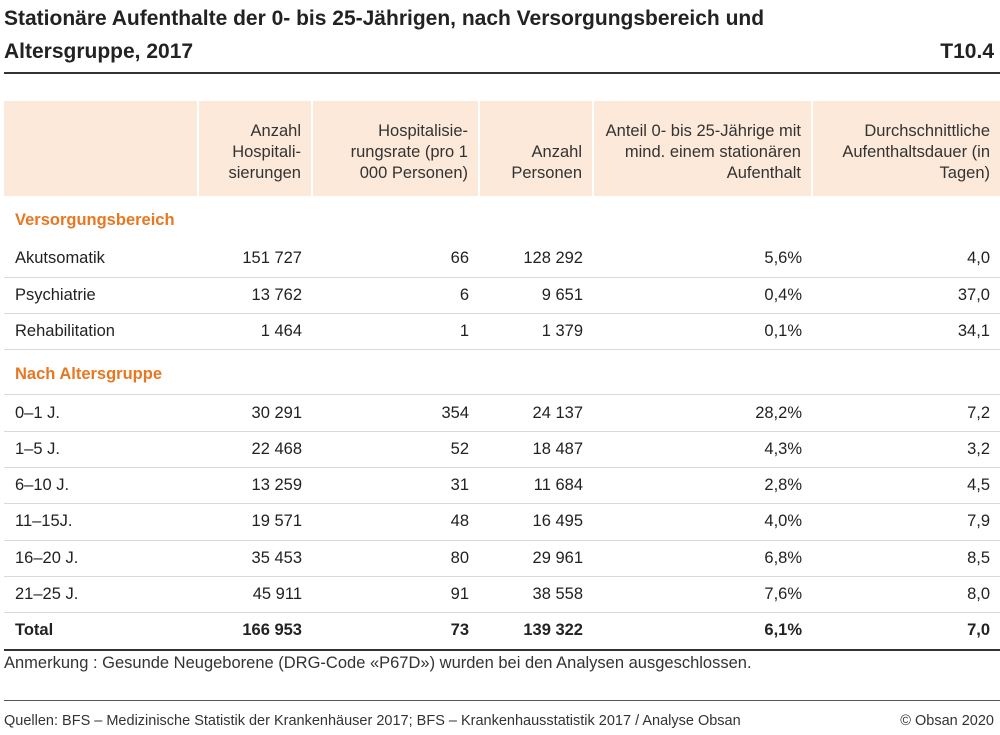 Image resolution: width=1000 pixels, height=735 pixels. I want to click on total-value: 73, so click(395, 631).